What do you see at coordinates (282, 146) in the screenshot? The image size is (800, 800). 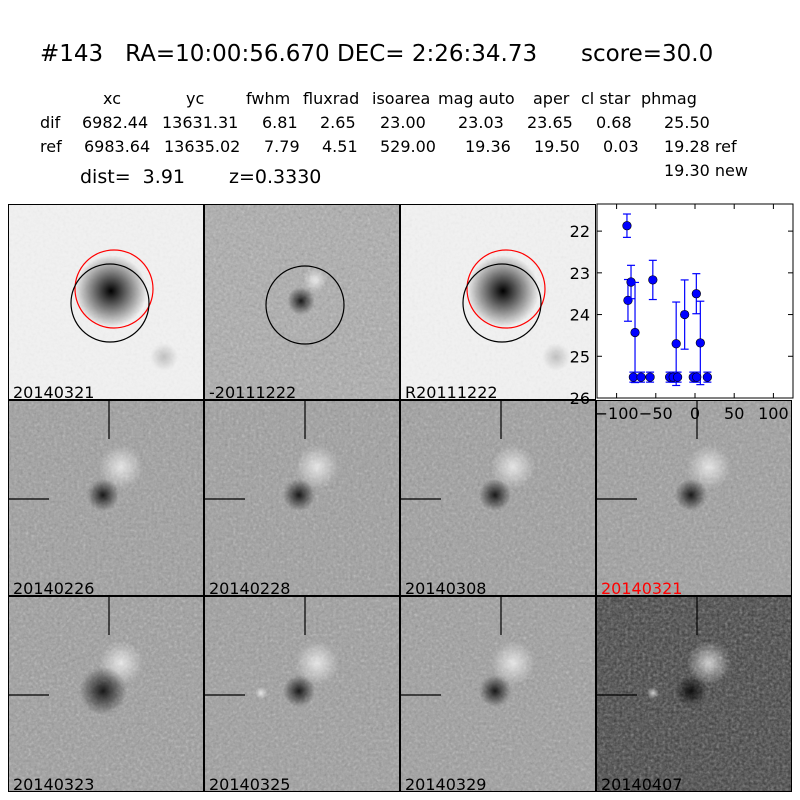 I see `ref-fwhm: 7.79` at bounding box center [282, 146].